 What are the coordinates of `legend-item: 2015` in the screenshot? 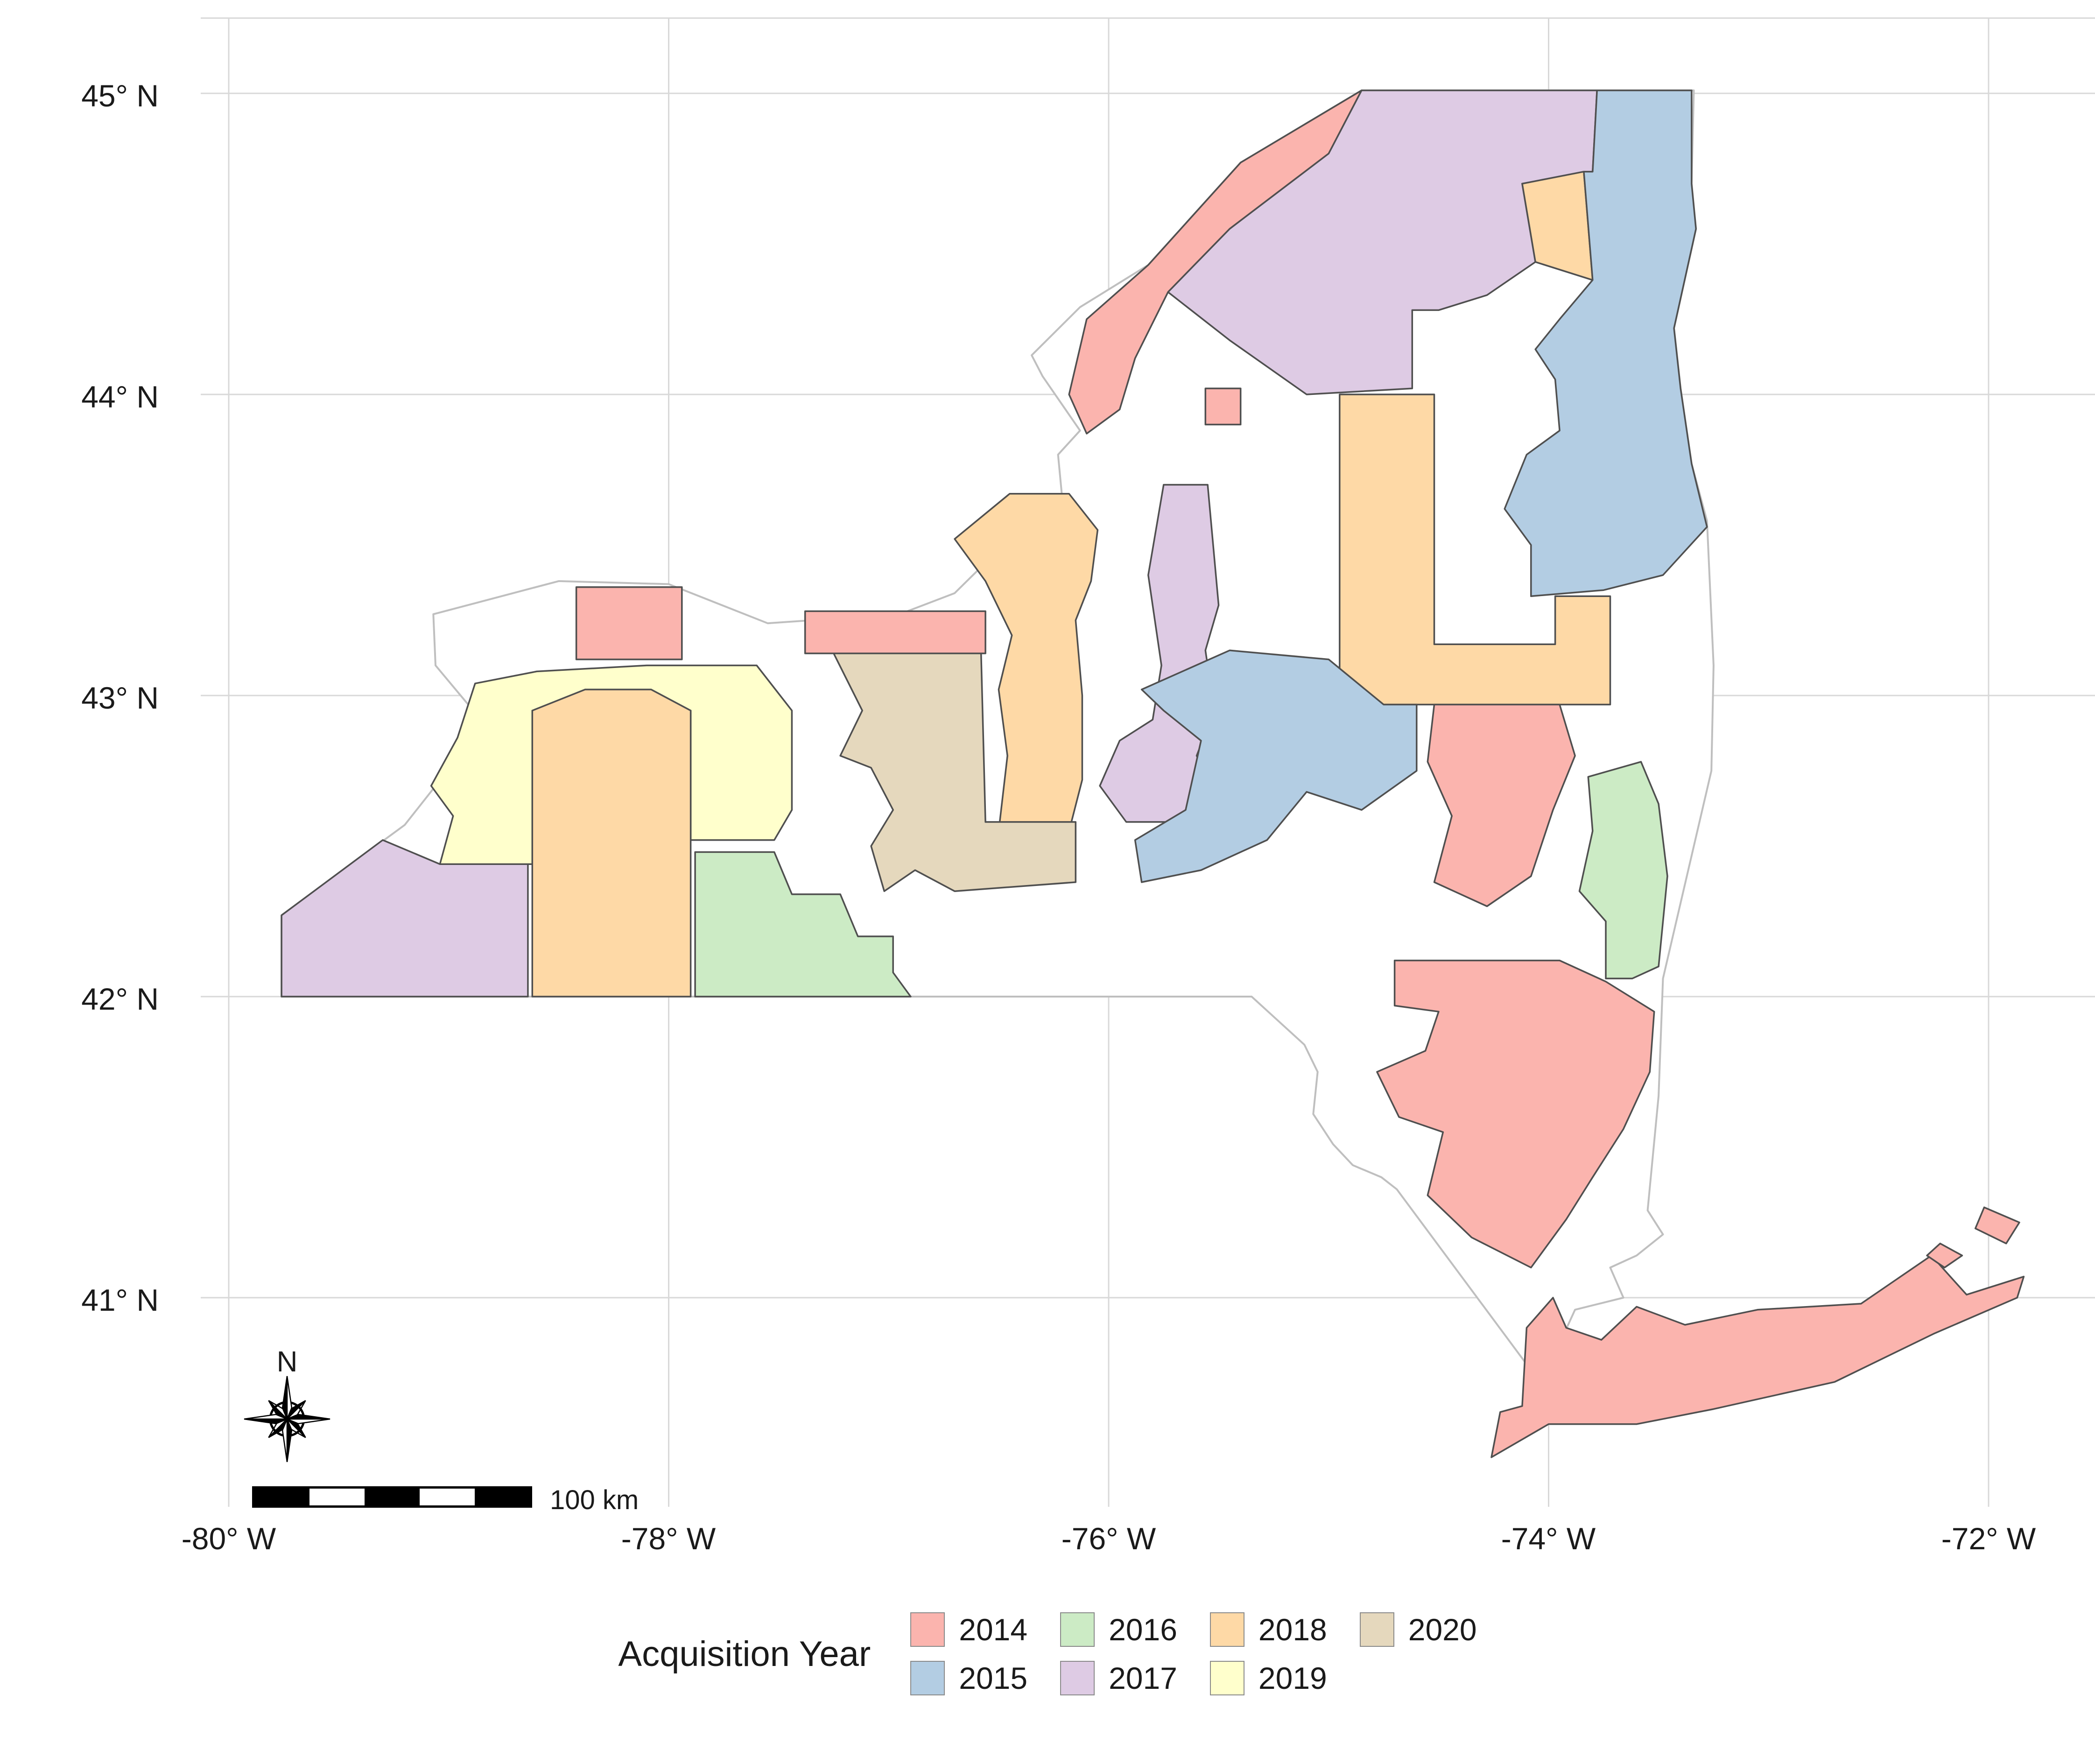 It's located at (968, 1678).